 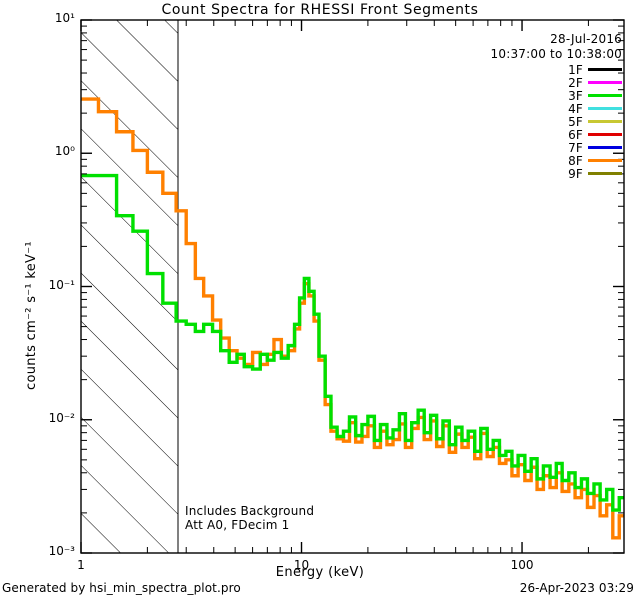 I want to click on legend-item-label: 9F, so click(x=575, y=173).